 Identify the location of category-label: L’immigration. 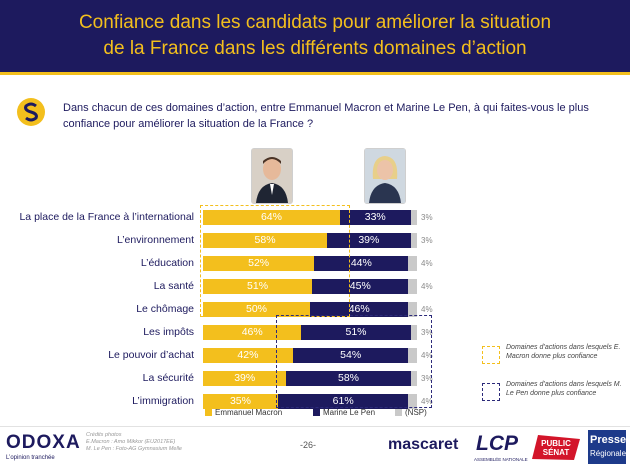
(163, 401).